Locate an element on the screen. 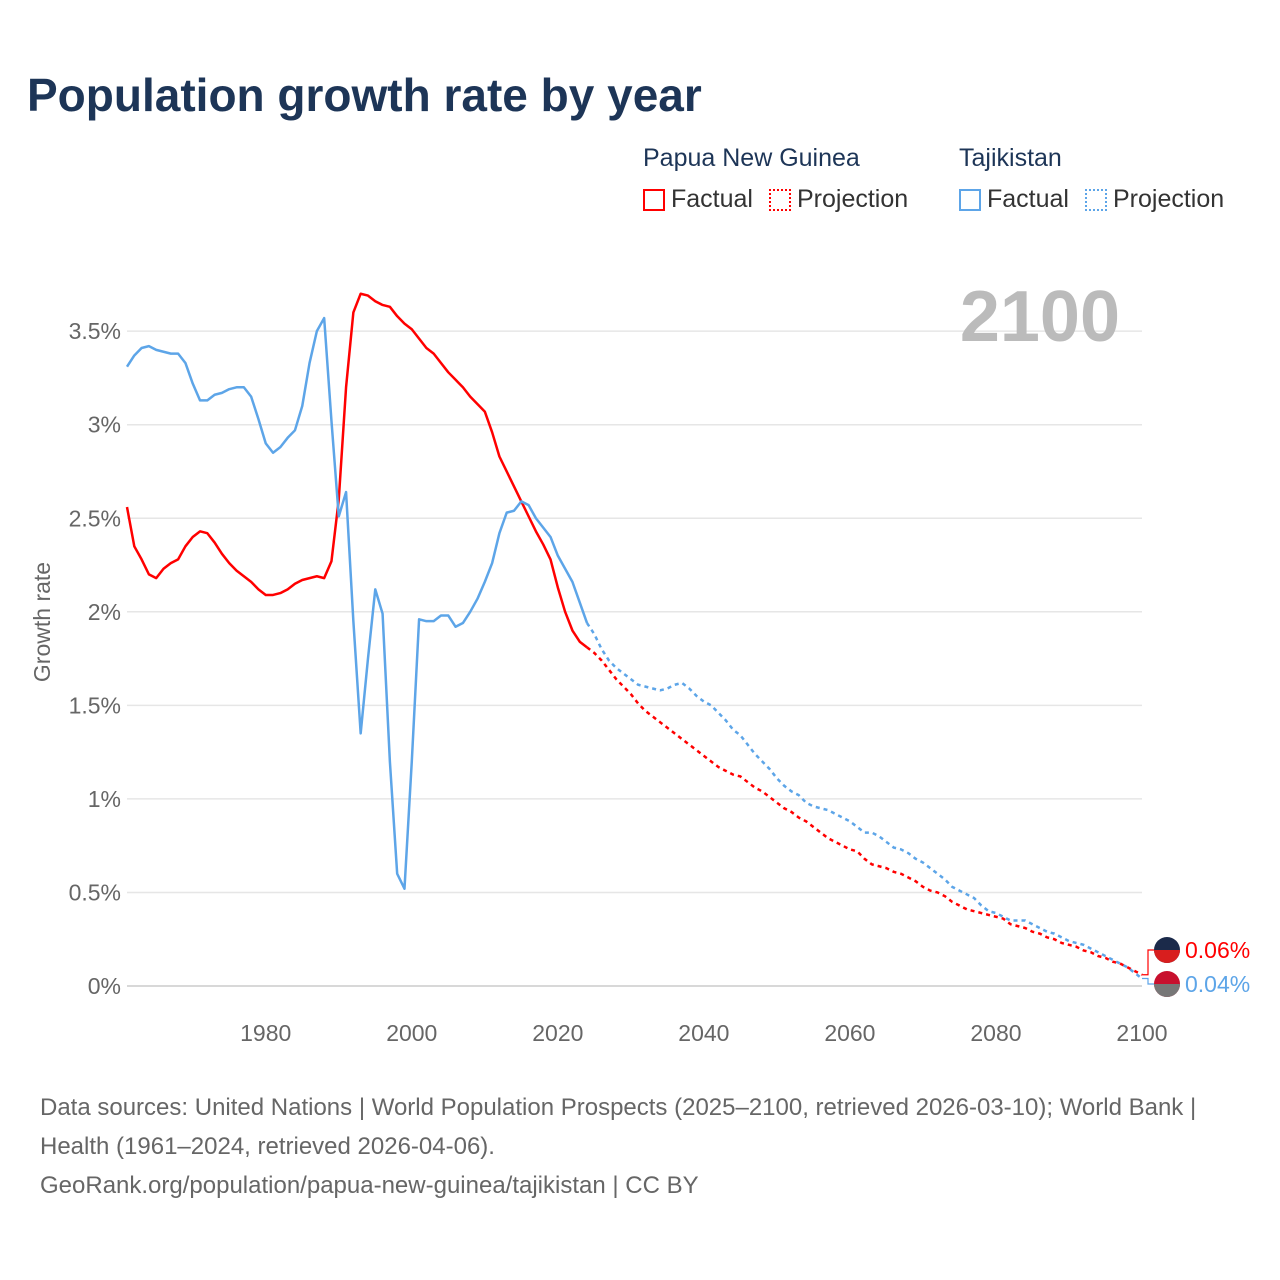 The width and height of the screenshot is (1280, 1280). x-tick-label: 2020 is located at coordinates (557, 1033).